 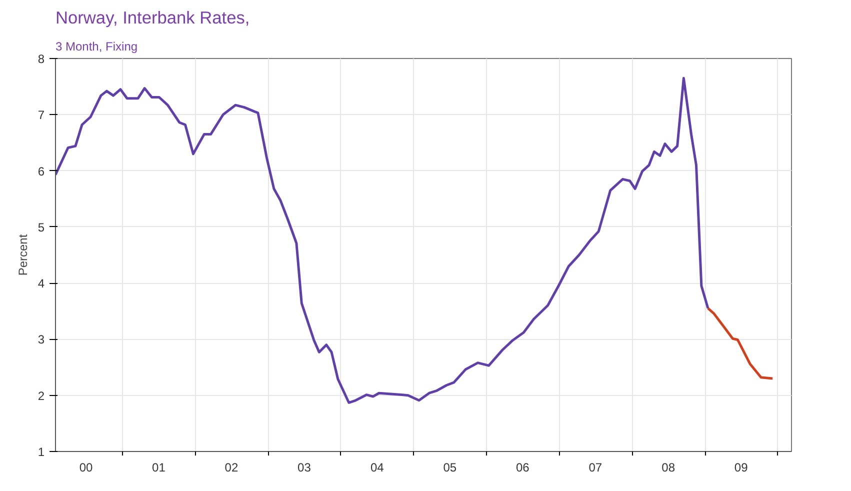 What do you see at coordinates (741, 467) in the screenshot?
I see `x-tick-label: 09` at bounding box center [741, 467].